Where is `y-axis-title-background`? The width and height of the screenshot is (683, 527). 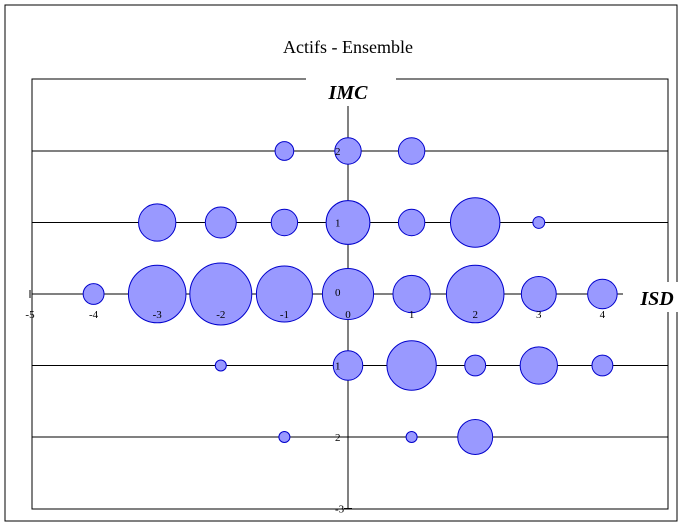 y-axis-title-background is located at coordinates (351, 91).